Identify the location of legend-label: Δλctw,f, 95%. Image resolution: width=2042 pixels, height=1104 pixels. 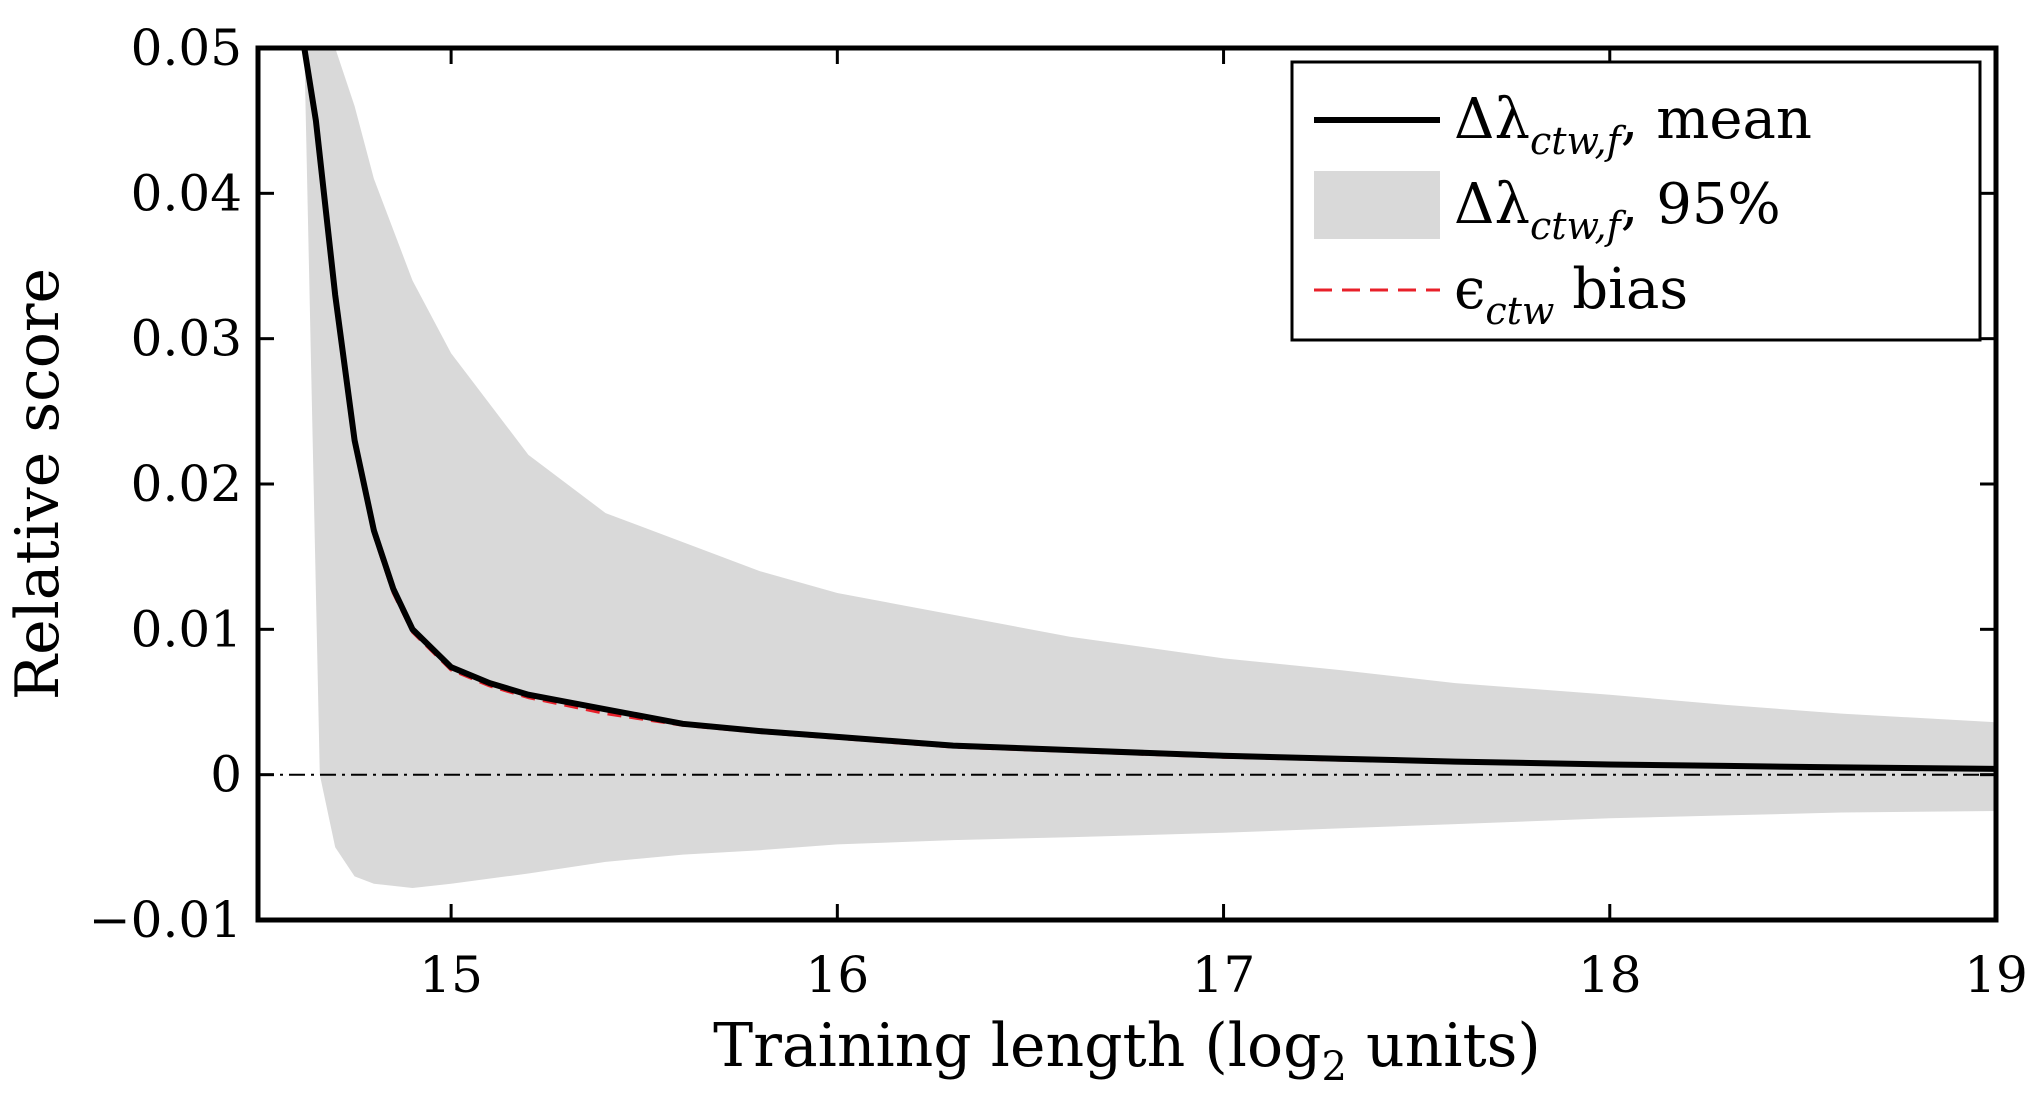
(1617, 210).